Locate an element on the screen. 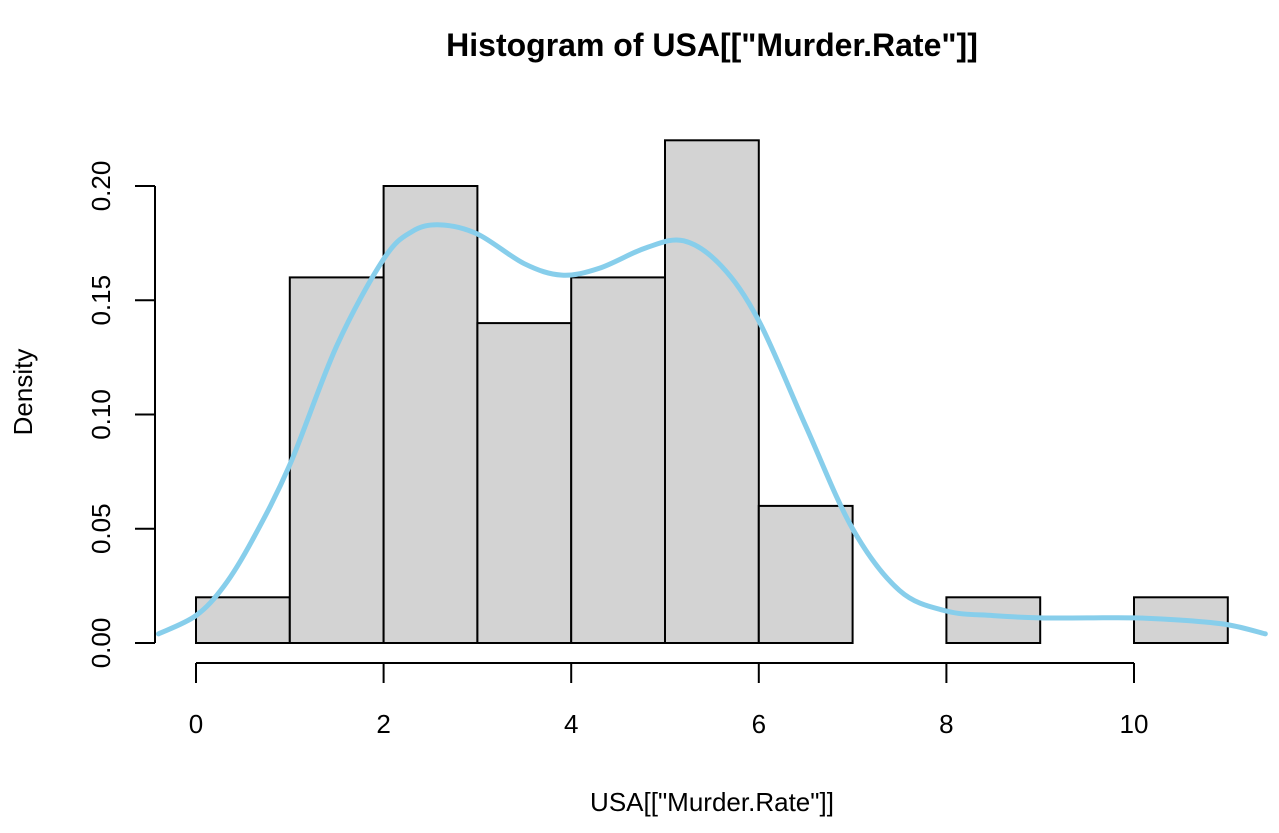 The image size is (1279, 833). x-tick-label: 2 is located at coordinates (383, 724).